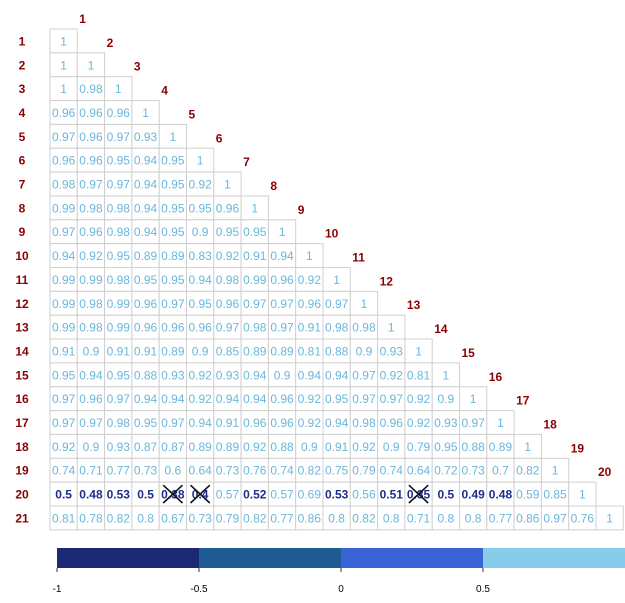  Describe the element at coordinates (271, 581) in the screenshot. I see `color-scale-ticks: -1 -0.5 0 0.5` at that location.